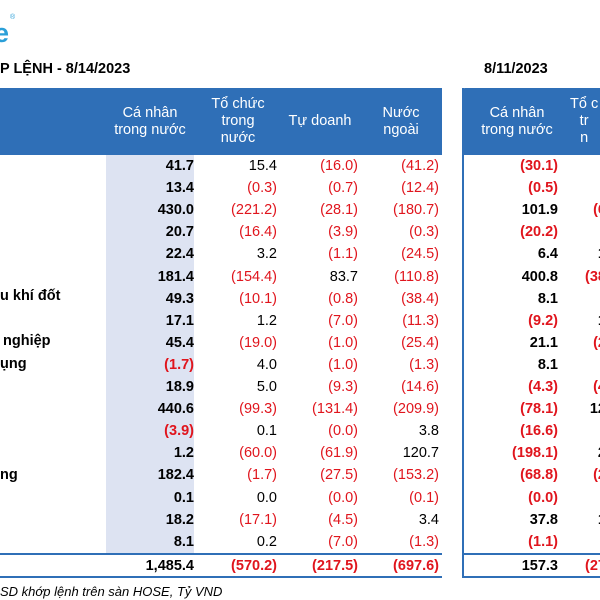  Describe the element at coordinates (266, 364) in the screenshot. I see `table-cell: 4.0` at that location.